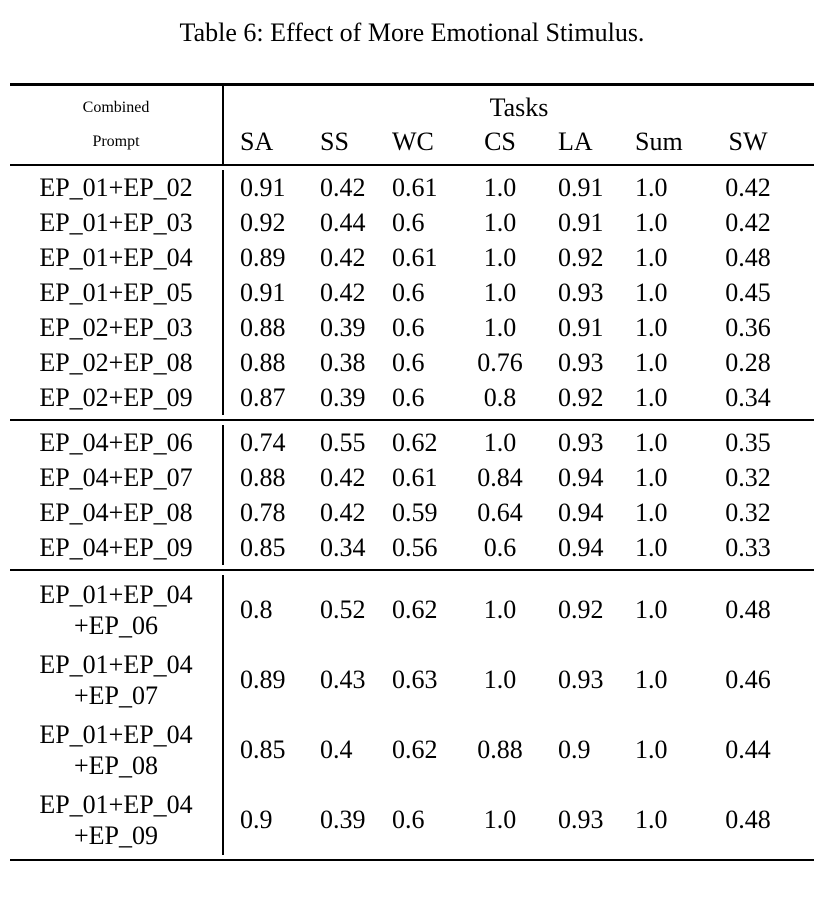  What do you see at coordinates (412, 860) in the screenshot?
I see `bottom-rule` at bounding box center [412, 860].